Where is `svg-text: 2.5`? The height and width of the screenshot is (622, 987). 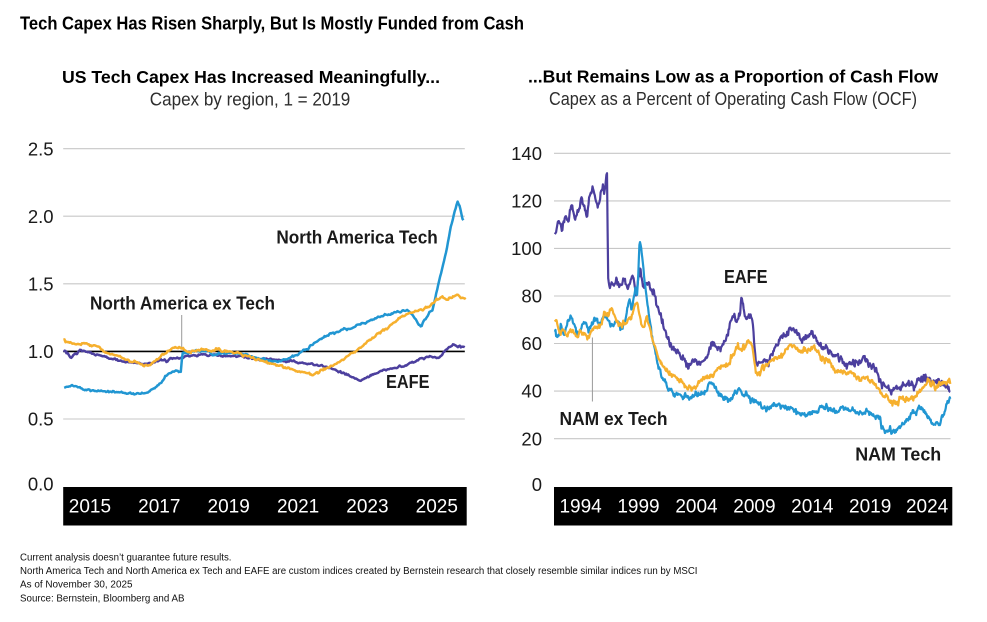 svg-text: 2.5 is located at coordinates (41, 148).